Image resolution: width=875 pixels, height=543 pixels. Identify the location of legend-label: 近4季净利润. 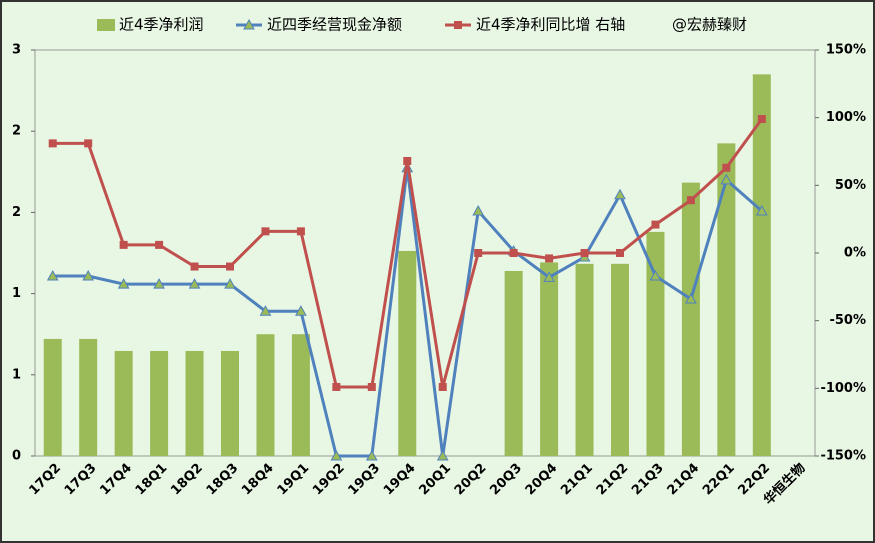
(161, 25).